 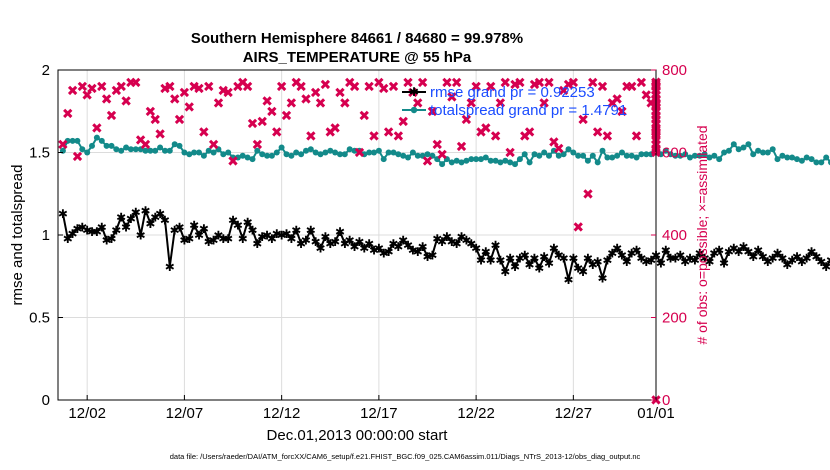 What do you see at coordinates (185, 413) in the screenshot?
I see `x-tick-label: 12/07` at bounding box center [185, 413].